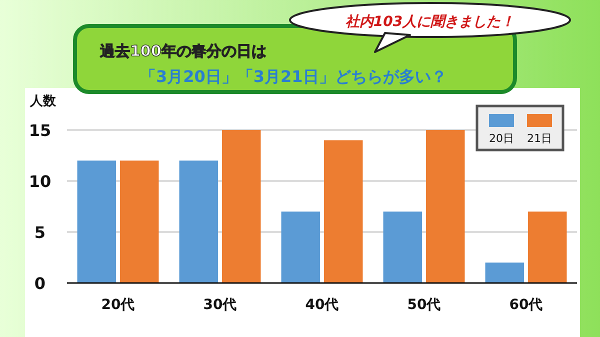  I want to click on legend-label: 21日, so click(539, 138).